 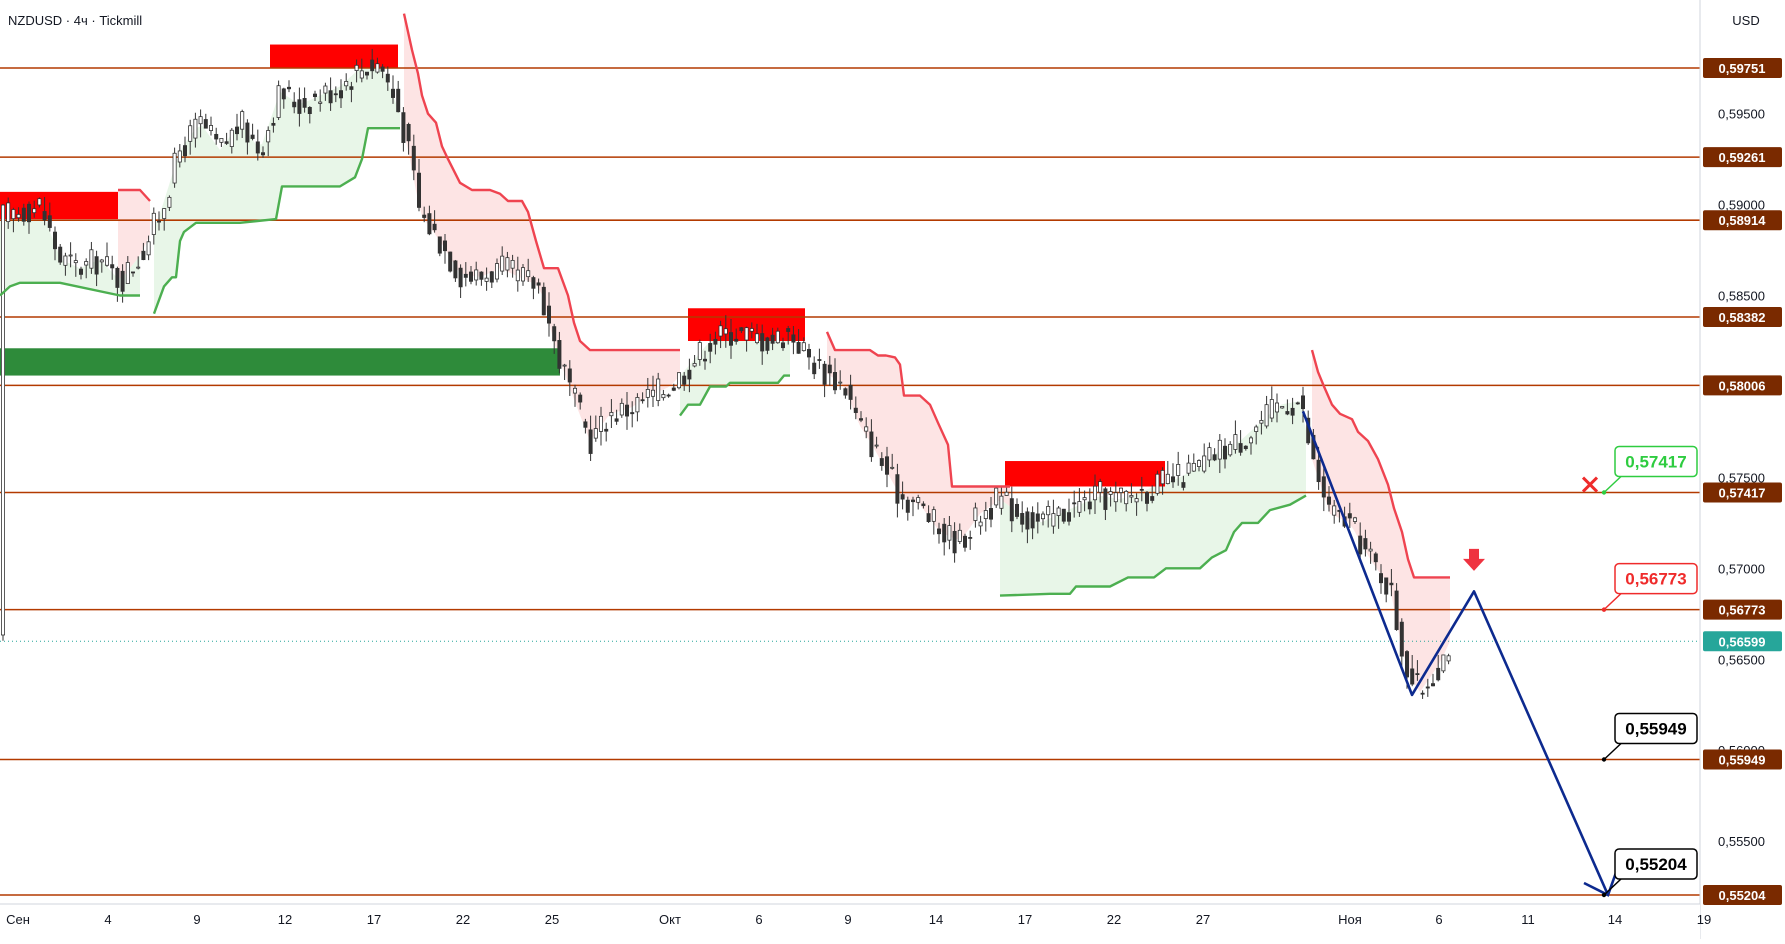 I want to click on time-axis: Сен 4 9 12 17 22 25 Окт 6 9 14 17 22 27 Ноя 6 11 14 19, so click(x=855, y=921).